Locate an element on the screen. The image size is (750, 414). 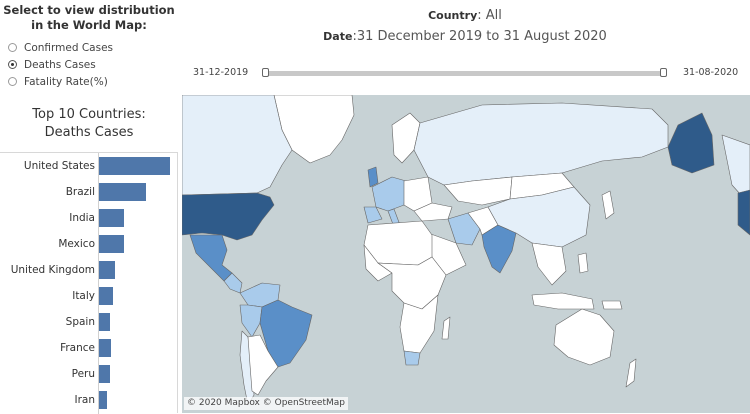
date-colon: : is located at coordinates (354, 36).